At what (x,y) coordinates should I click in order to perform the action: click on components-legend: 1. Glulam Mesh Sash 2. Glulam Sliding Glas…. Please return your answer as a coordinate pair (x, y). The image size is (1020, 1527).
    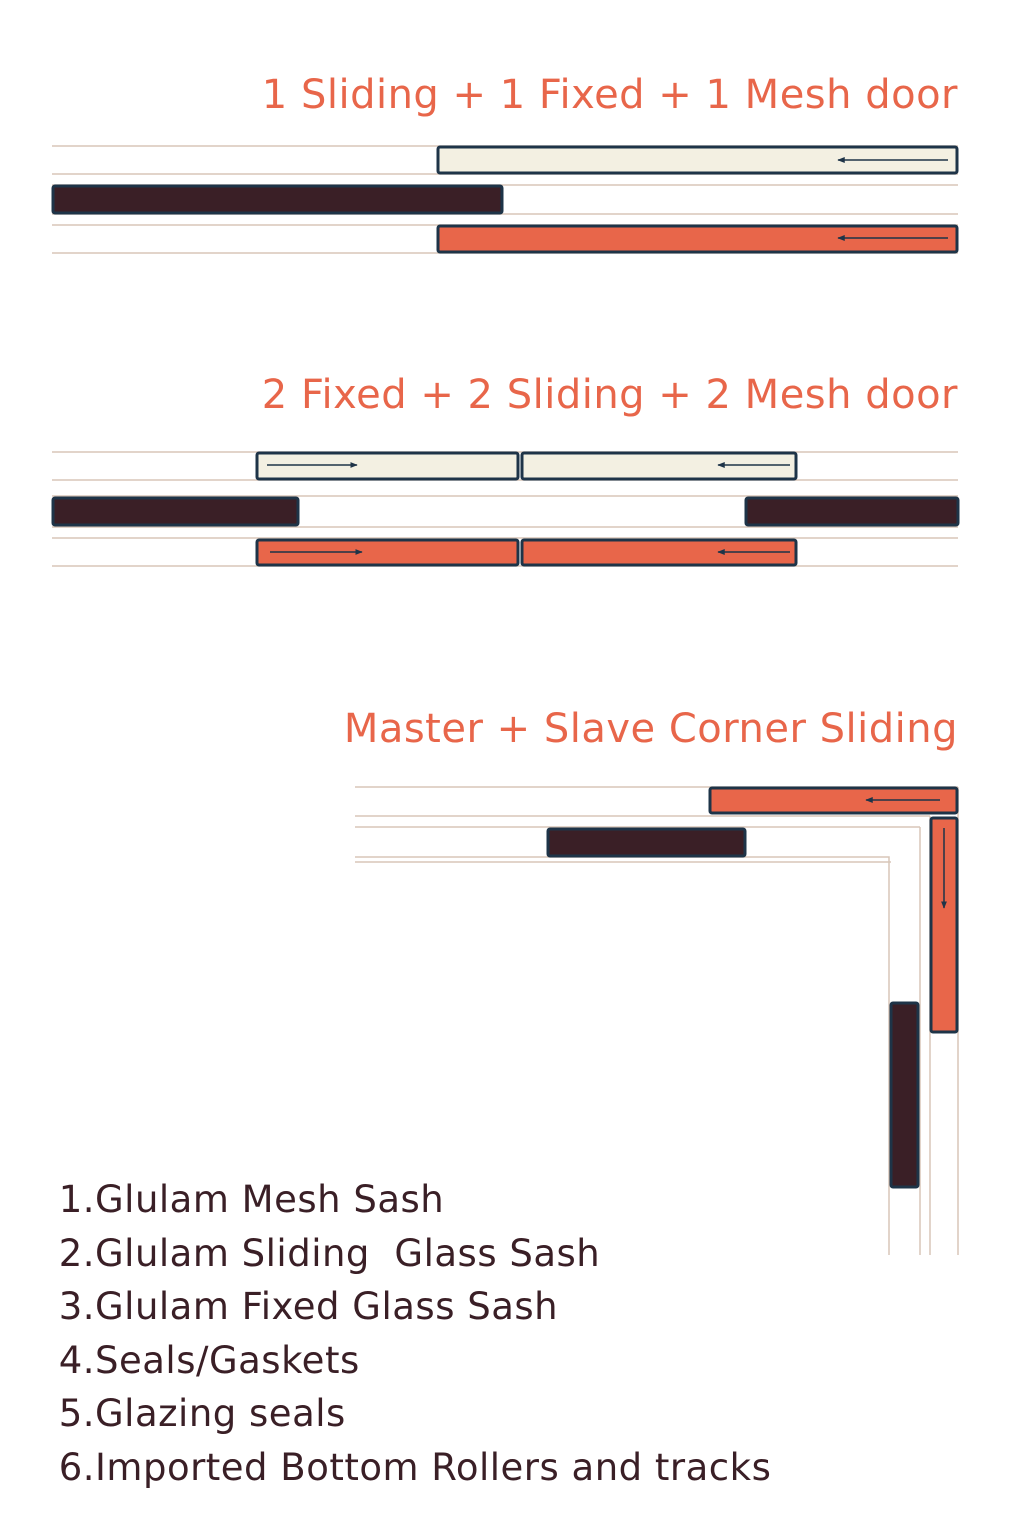
    Looking at the image, I should click on (412, 1334).